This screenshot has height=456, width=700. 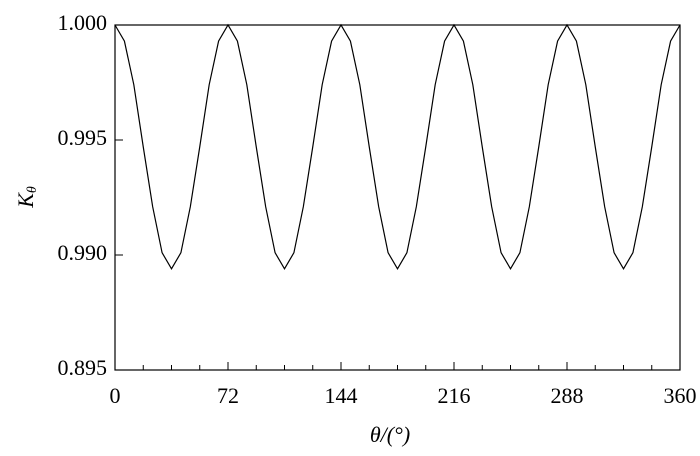 What do you see at coordinates (83, 22) in the screenshot?
I see `y-tick-label: 1.000` at bounding box center [83, 22].